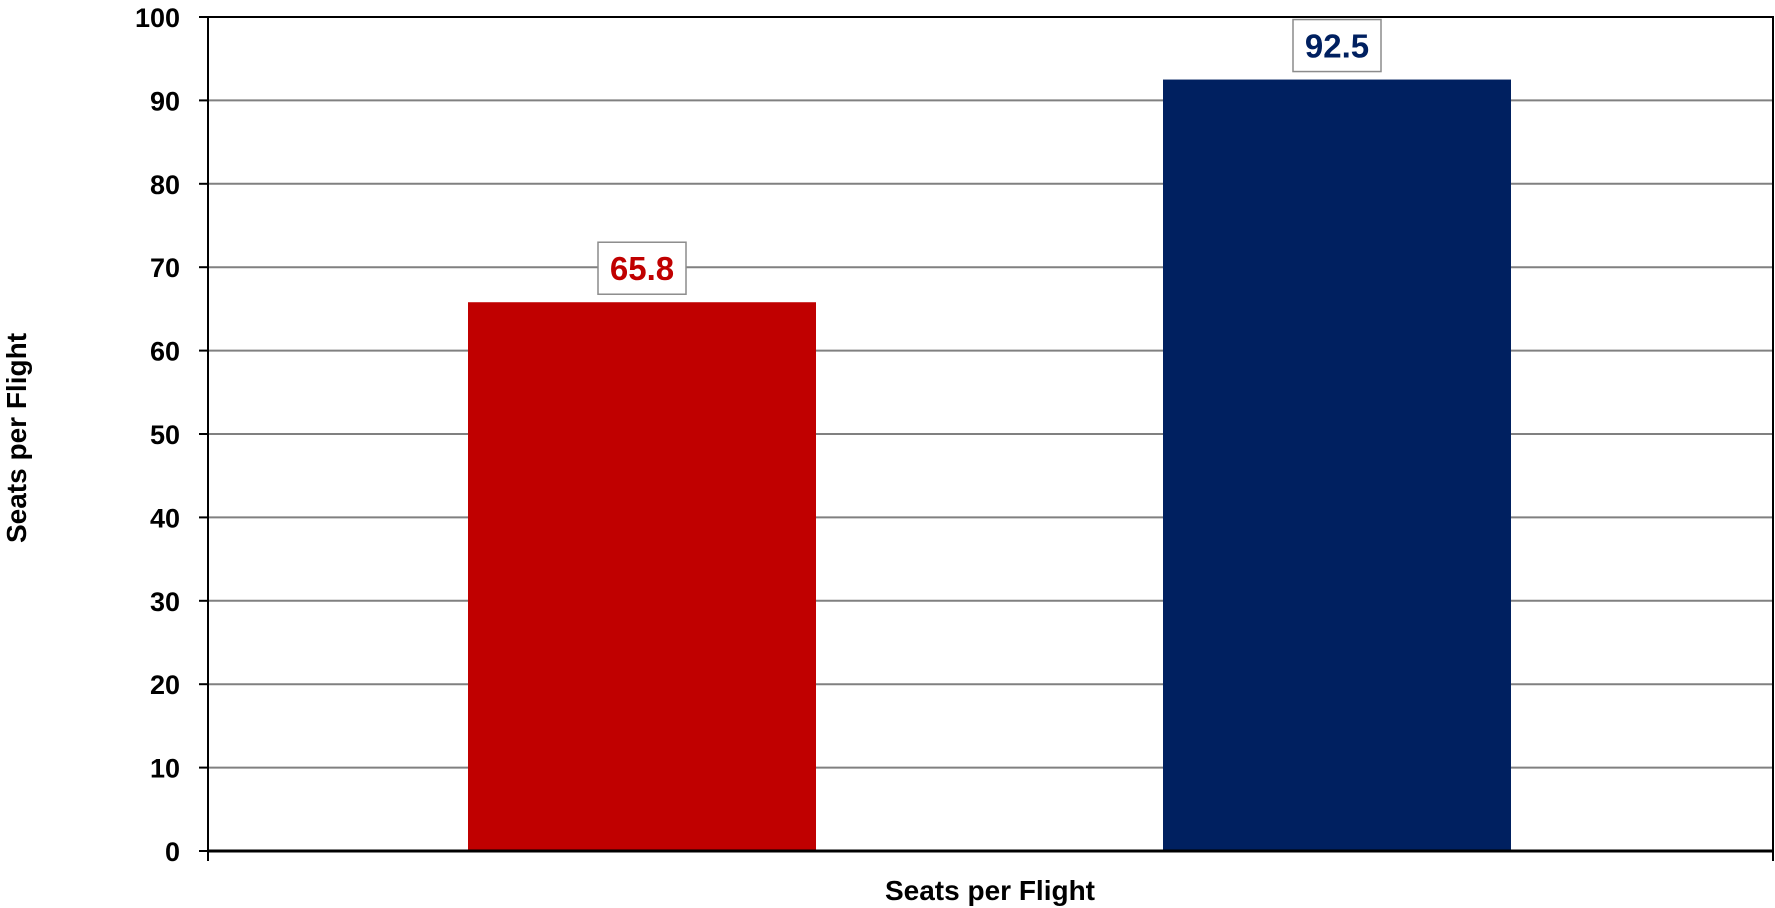 This screenshot has height=908, width=1775. Describe the element at coordinates (165, 435) in the screenshot. I see `y-tick-label: 50` at that location.